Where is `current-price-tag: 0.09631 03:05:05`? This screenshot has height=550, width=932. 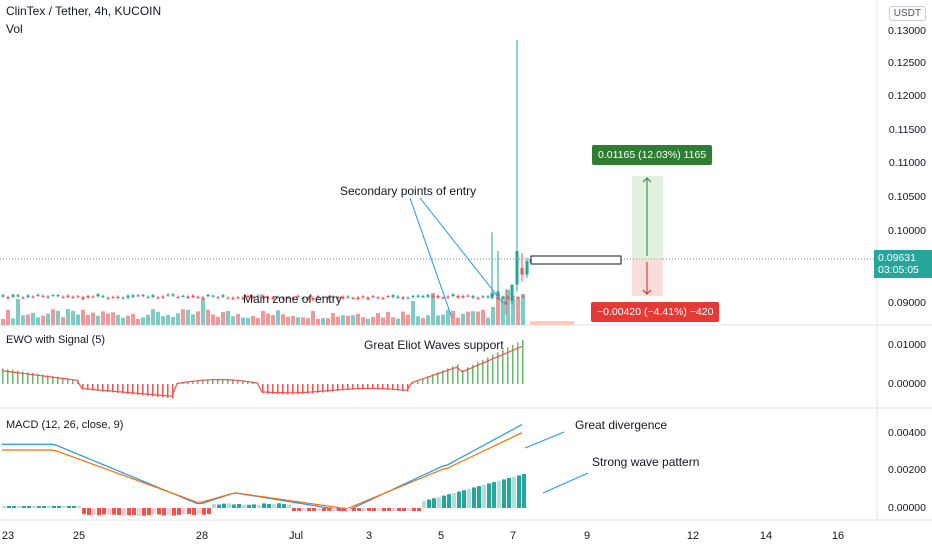 current-price-tag: 0.09631 03:05:05 is located at coordinates (903, 264).